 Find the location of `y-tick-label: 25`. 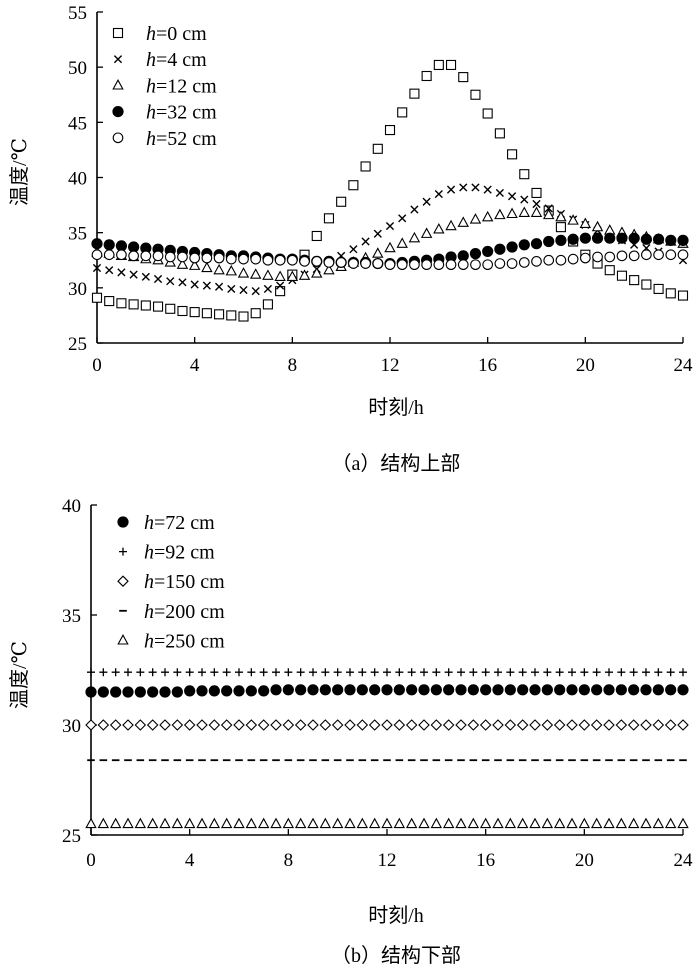

y-tick-label: 25 is located at coordinates (71, 836).